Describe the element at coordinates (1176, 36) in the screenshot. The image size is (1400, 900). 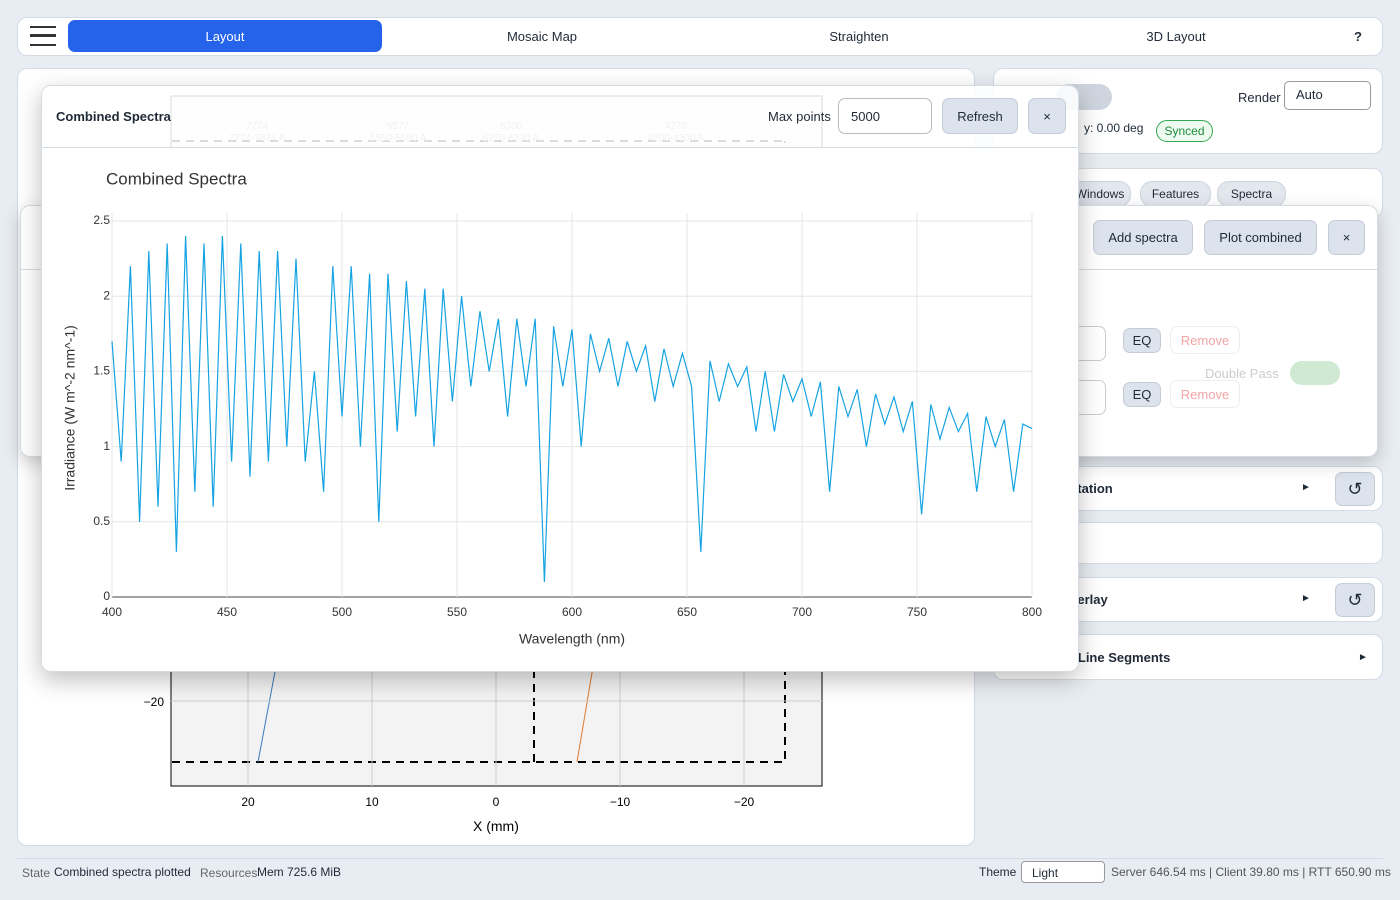
I see `tab: 3D Layout` at that location.